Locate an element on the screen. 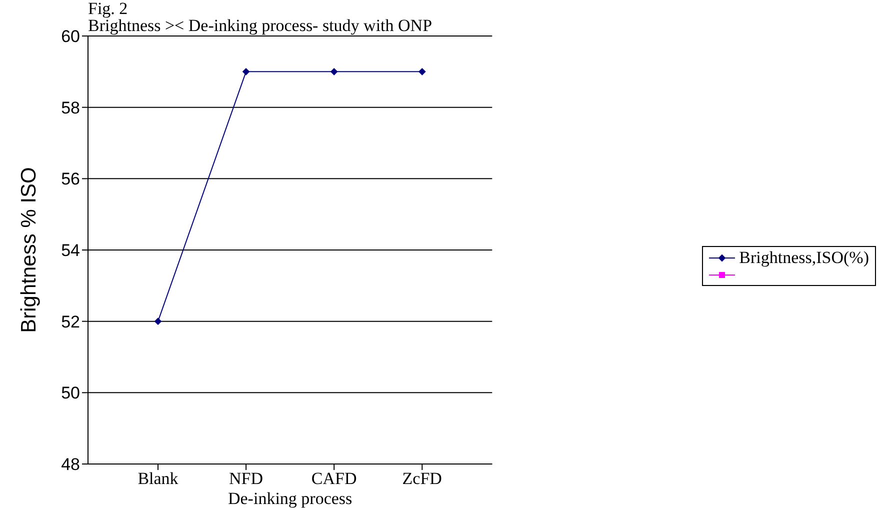  y-tick-label: 54 is located at coordinates (70, 250).